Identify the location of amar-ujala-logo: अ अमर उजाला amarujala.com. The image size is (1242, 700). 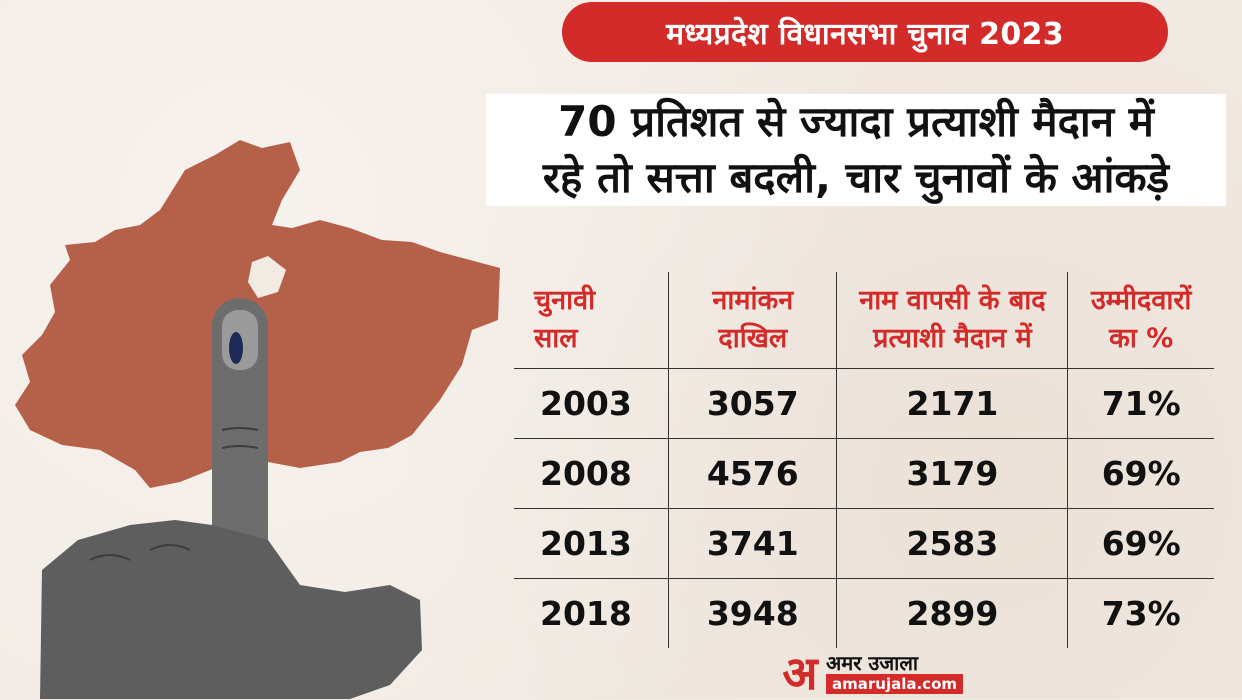
(873, 673).